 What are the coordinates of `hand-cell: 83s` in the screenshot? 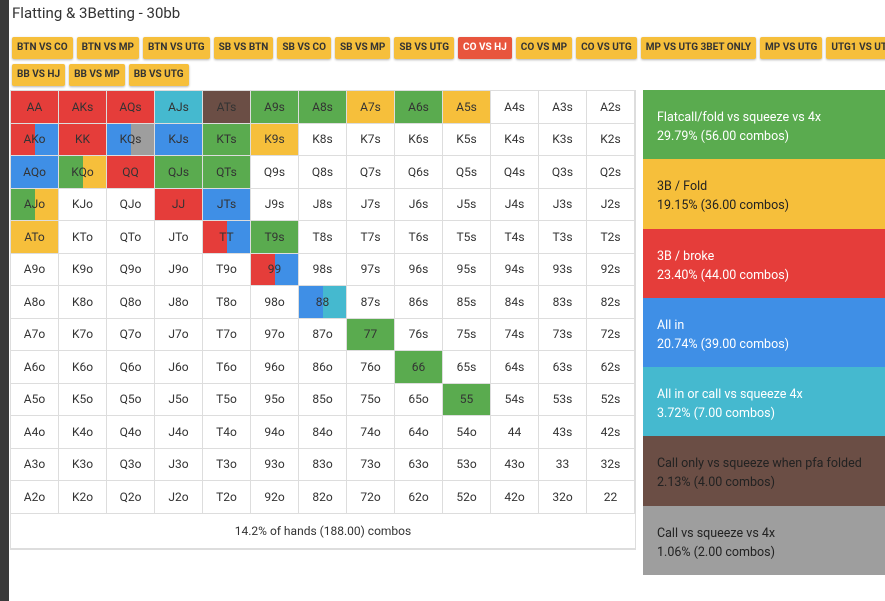 It's located at (563, 302).